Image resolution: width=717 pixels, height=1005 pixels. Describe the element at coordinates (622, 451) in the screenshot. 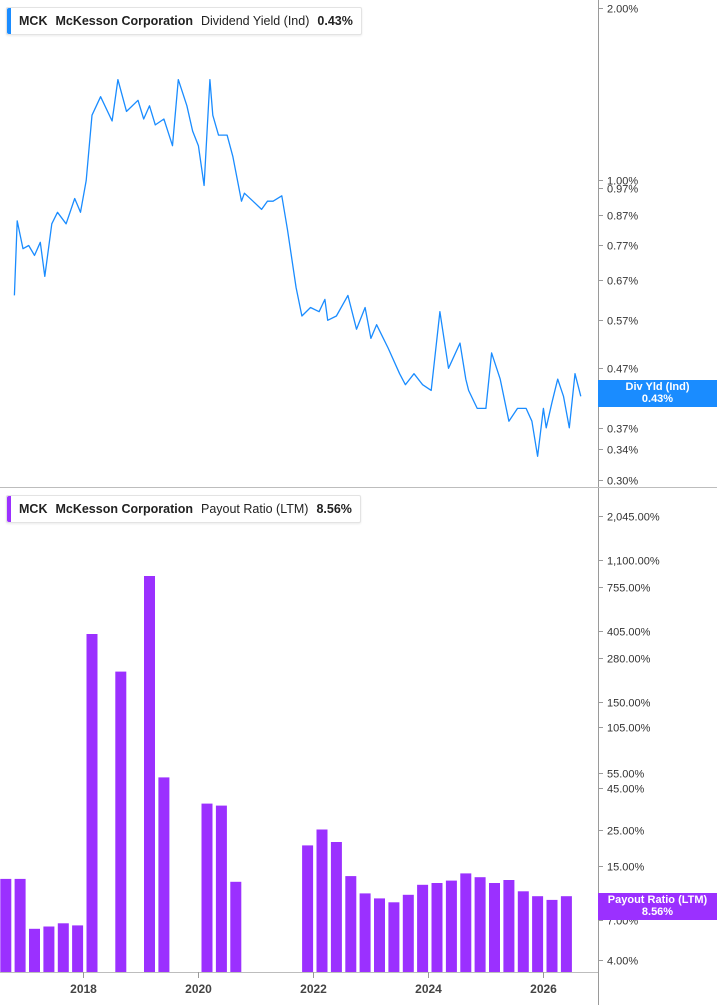

I see `y-tick-label: 0.34%` at that location.